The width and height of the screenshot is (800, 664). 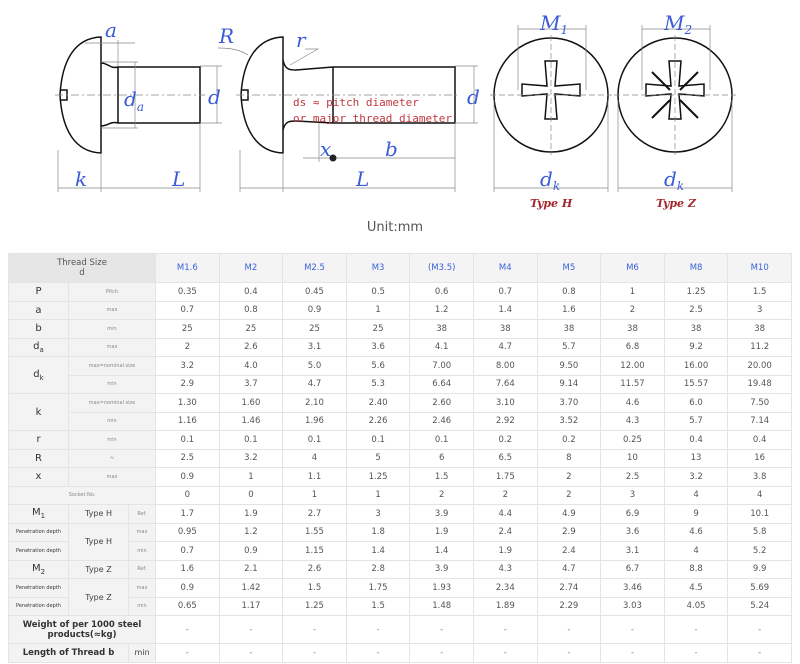 What do you see at coordinates (759, 440) in the screenshot?
I see `table-cell: 0.4` at bounding box center [759, 440].